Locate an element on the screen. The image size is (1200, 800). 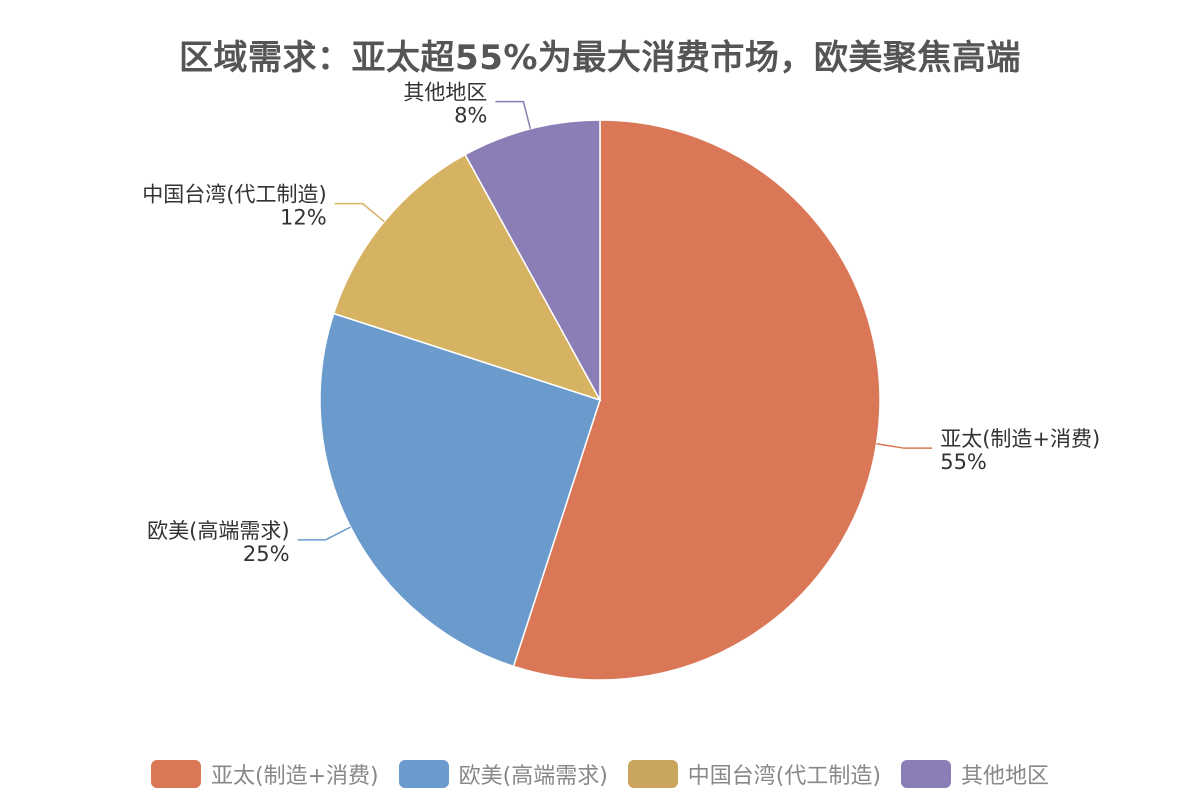
slice-label-name-3: 中国台湾(代工制造) is located at coordinates (234, 195).